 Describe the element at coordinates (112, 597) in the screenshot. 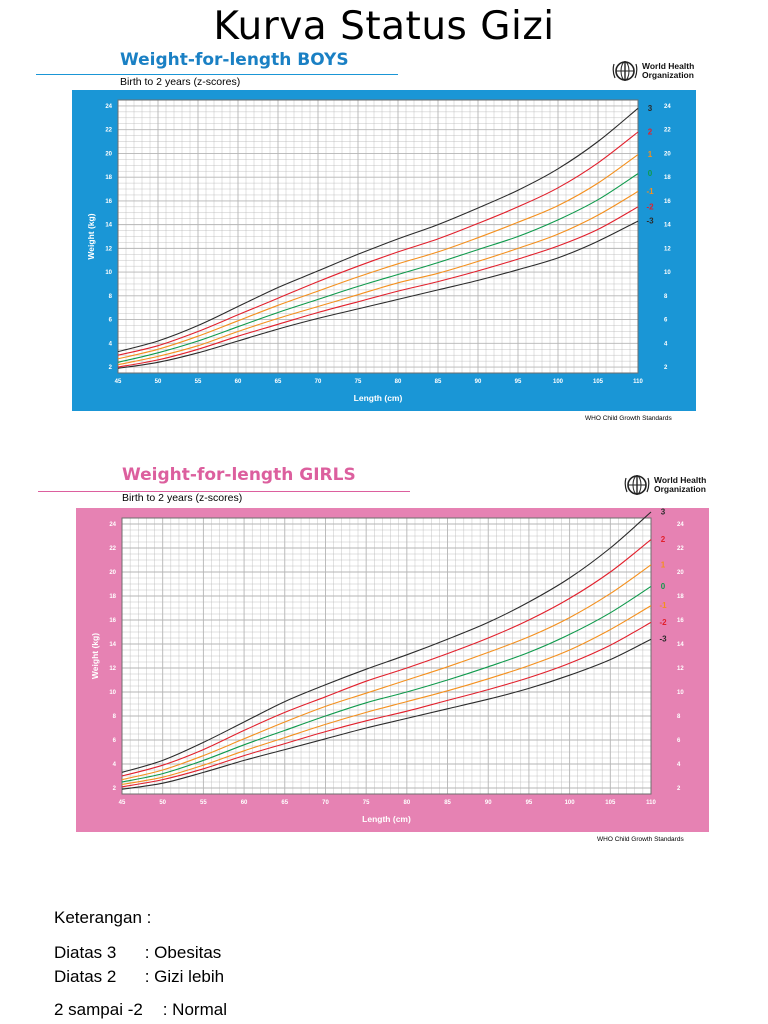

I see `y-tick-label-left: 18` at that location.